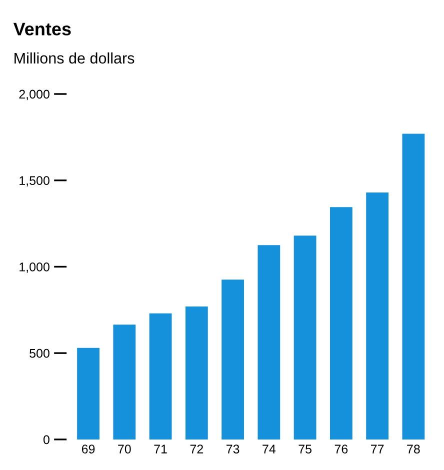 Image resolution: width=444 pixels, height=470 pixels. Describe the element at coordinates (196, 449) in the screenshot. I see `x-tick-label: 72` at that location.